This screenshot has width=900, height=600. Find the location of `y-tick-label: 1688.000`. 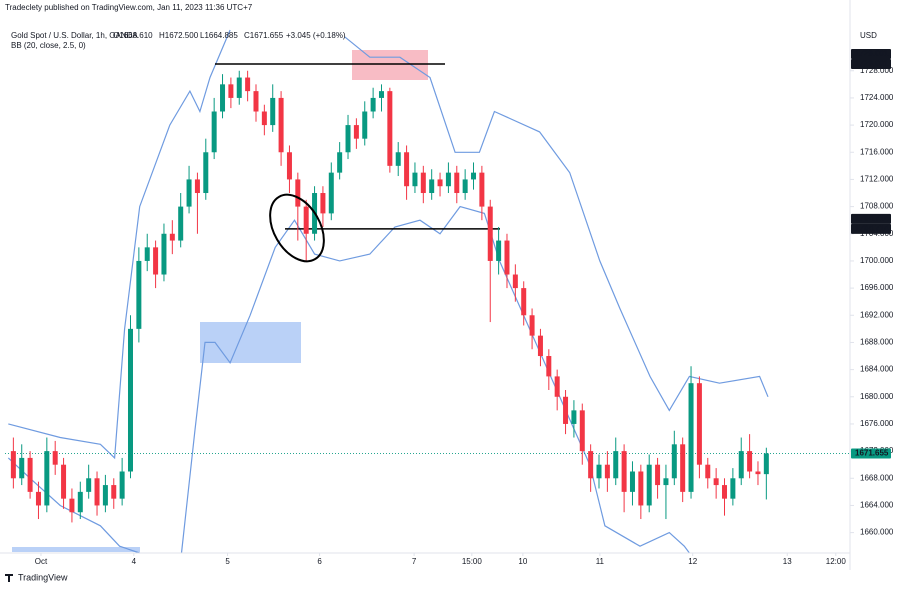

y-tick-label: 1688.000 is located at coordinates (877, 342).